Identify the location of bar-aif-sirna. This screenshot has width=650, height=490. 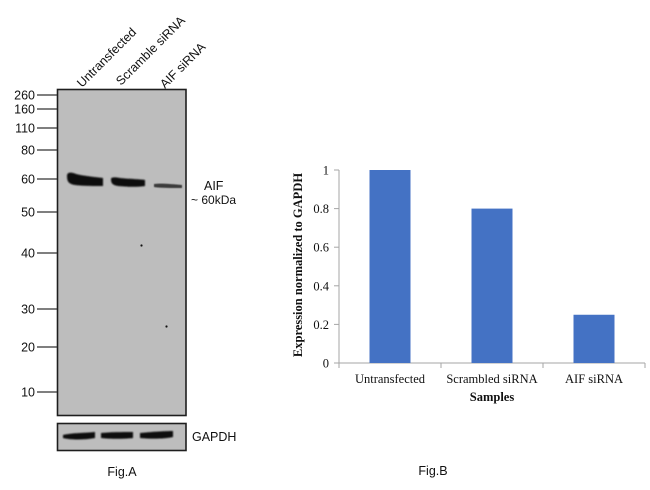
(594, 338).